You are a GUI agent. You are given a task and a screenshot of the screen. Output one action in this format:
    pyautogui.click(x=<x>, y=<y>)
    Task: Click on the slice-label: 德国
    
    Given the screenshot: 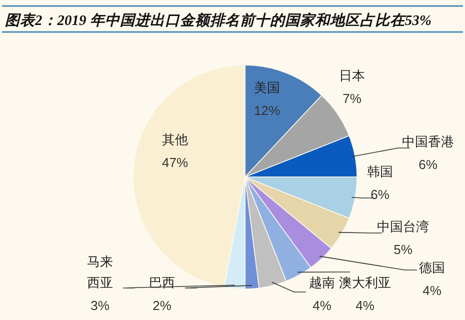 What is the action you would take?
    pyautogui.click(x=432, y=267)
    